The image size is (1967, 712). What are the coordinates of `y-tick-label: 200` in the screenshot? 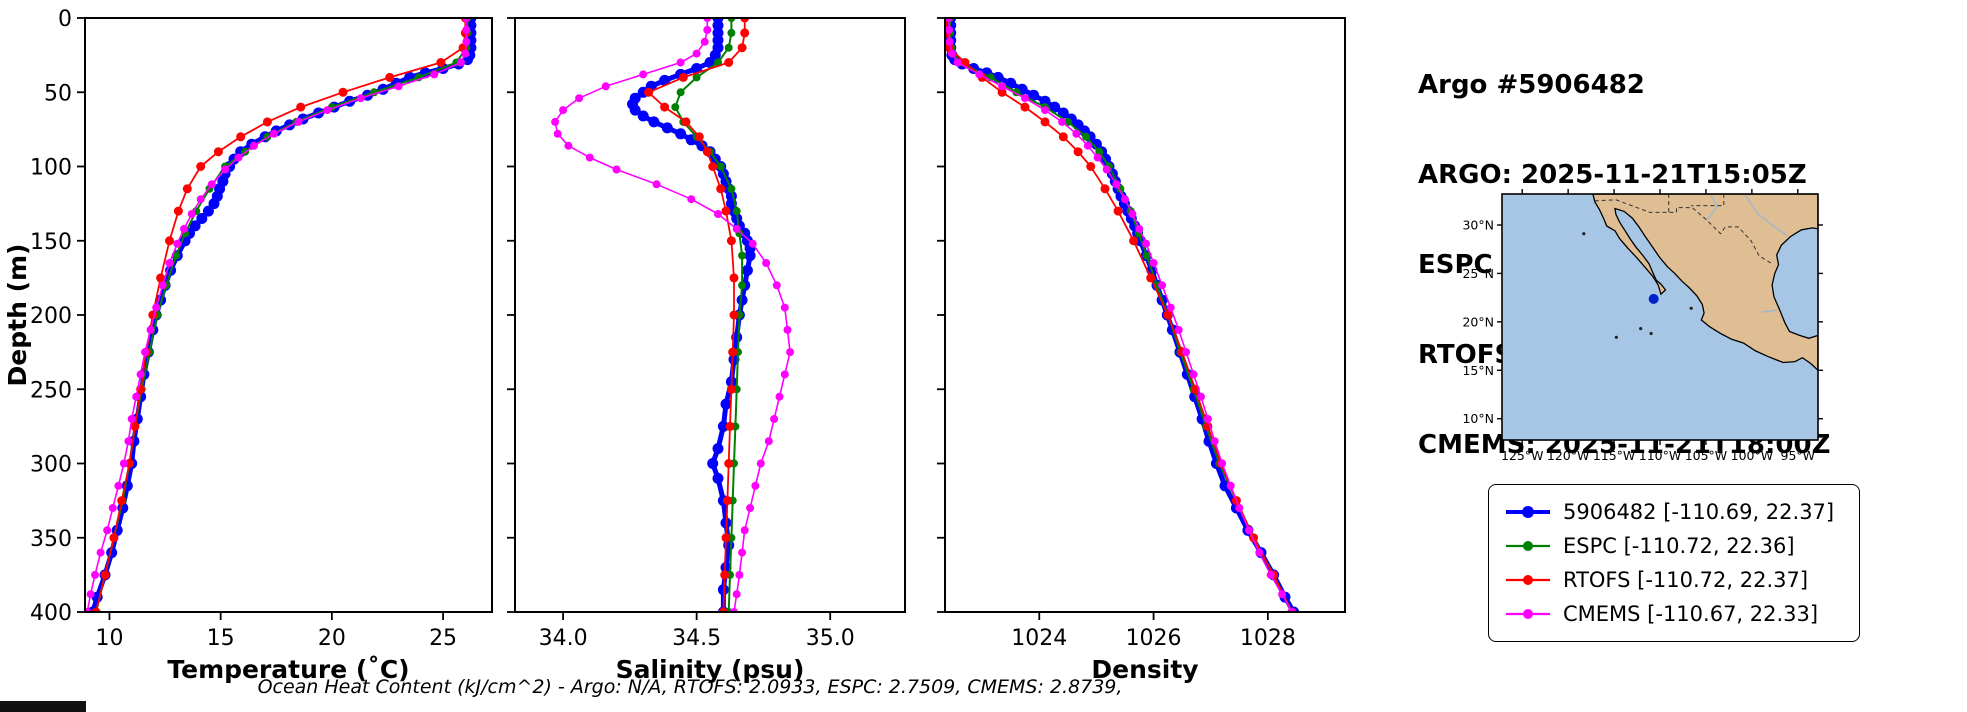 It's located at (51, 316).